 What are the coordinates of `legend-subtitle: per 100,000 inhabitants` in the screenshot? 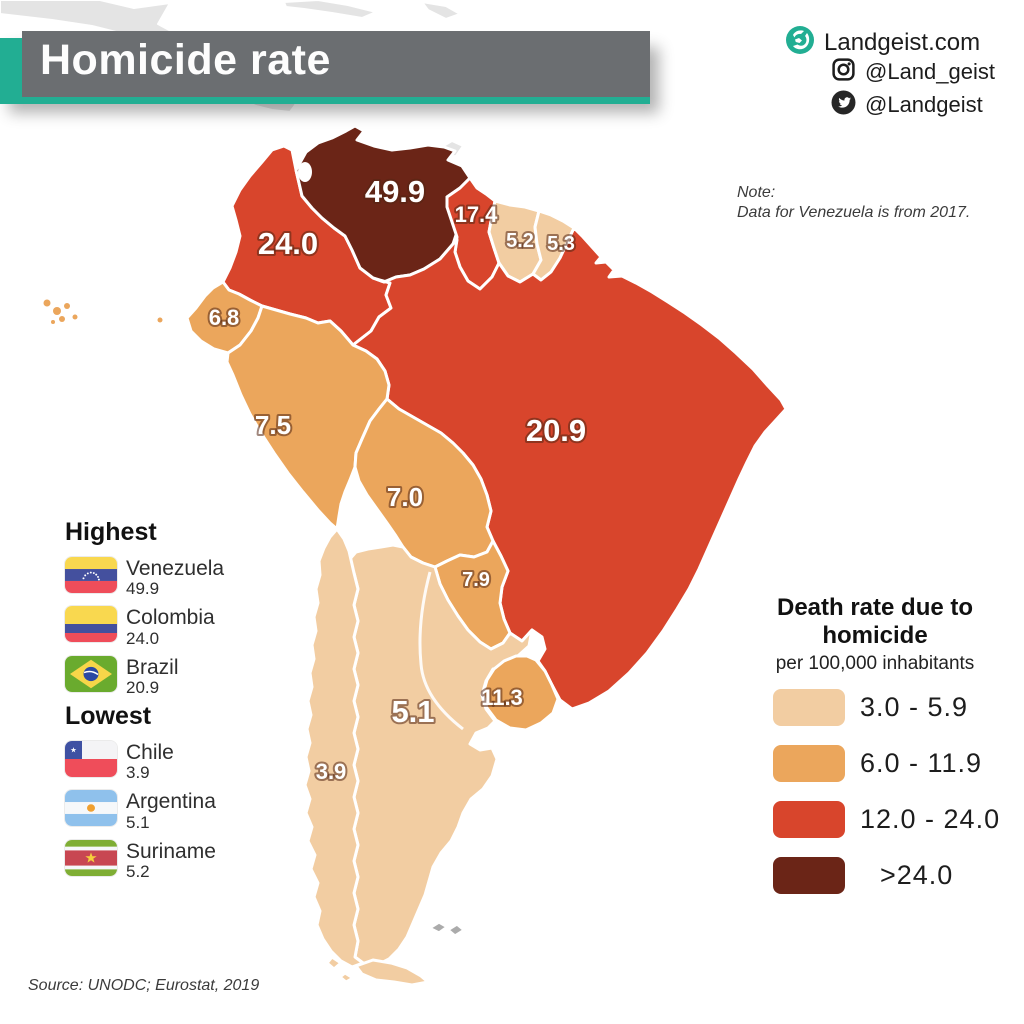 It's located at (875, 663).